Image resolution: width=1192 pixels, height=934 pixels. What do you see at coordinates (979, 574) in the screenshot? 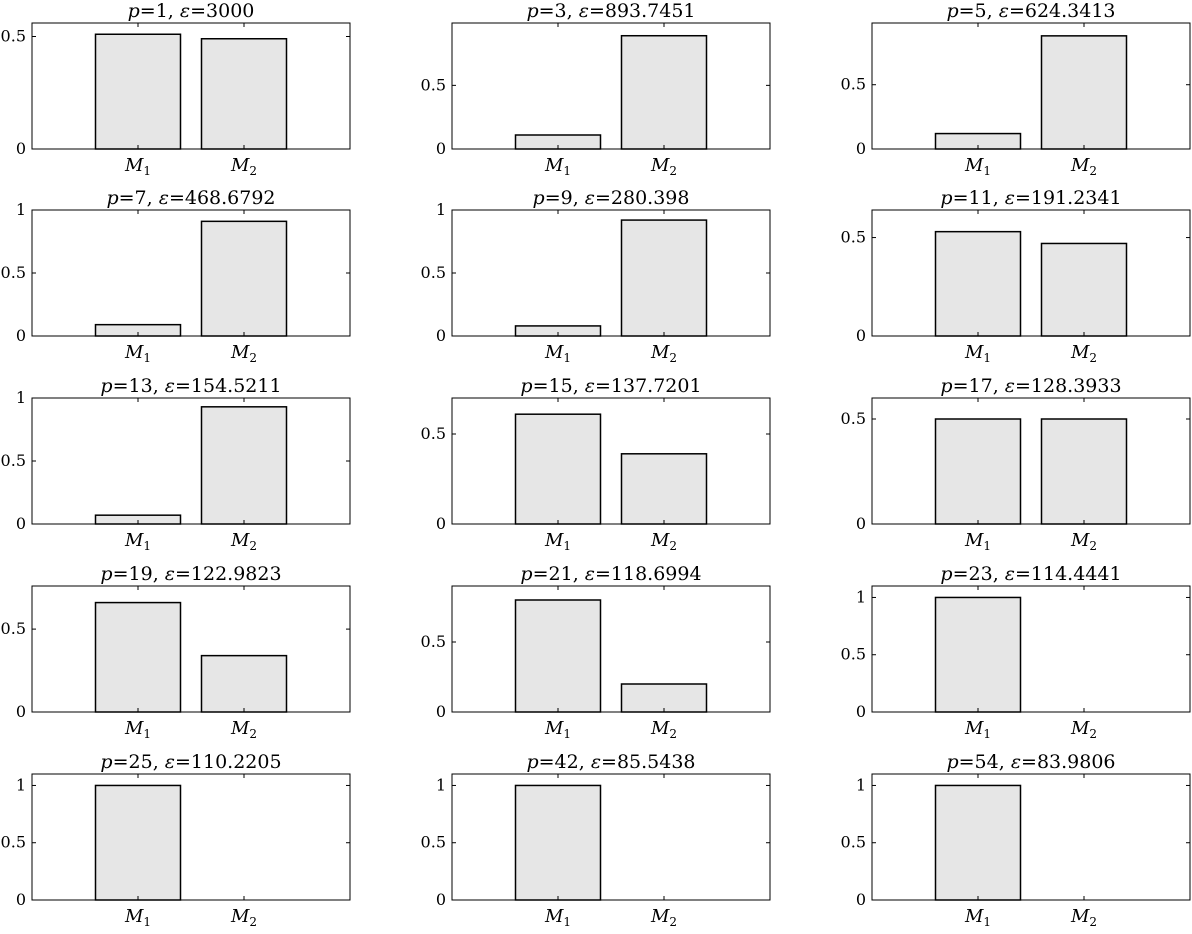
I see `subplot-12-title-p-value: =23,` at bounding box center [979, 574].